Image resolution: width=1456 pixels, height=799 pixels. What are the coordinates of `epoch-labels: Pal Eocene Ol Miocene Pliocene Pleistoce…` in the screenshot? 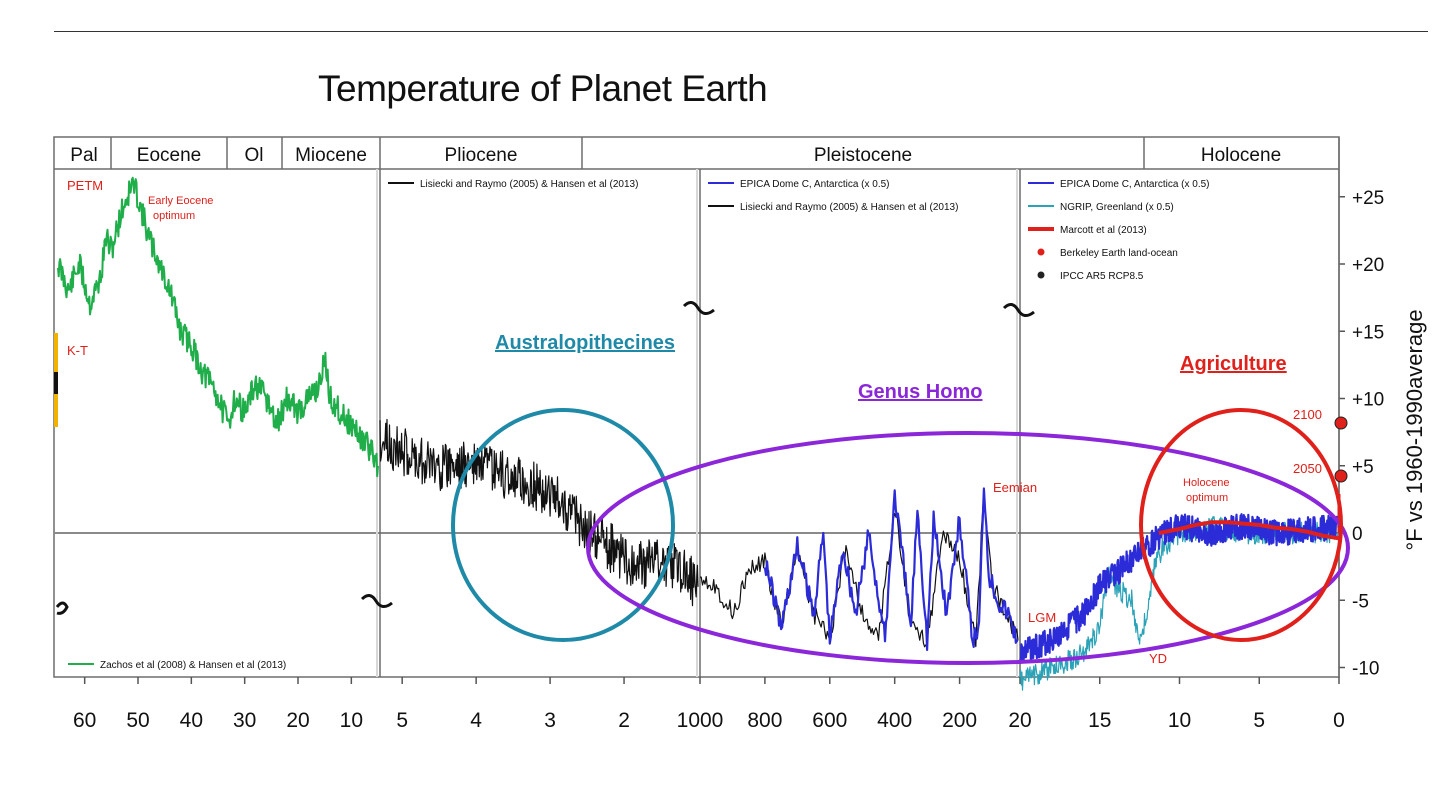 It's located at (675, 155).